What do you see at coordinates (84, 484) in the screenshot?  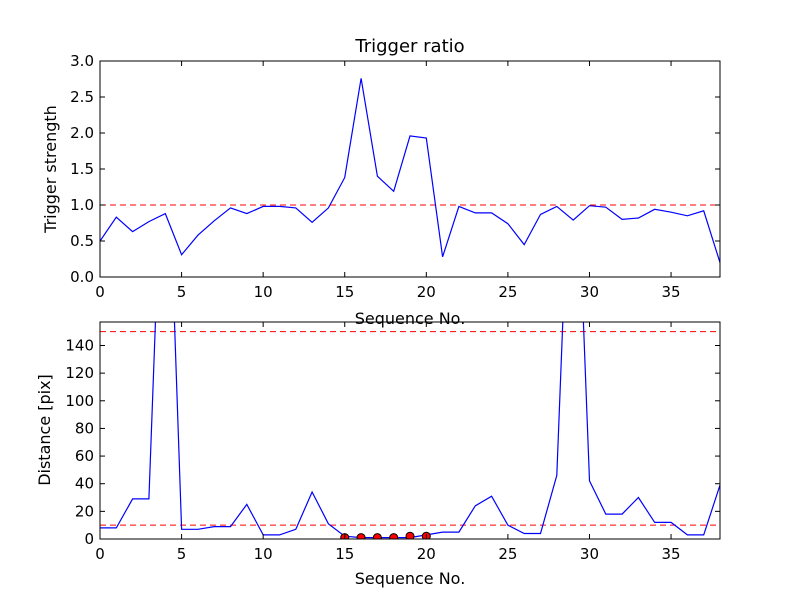 I see `y-tick-label: 40` at bounding box center [84, 484].